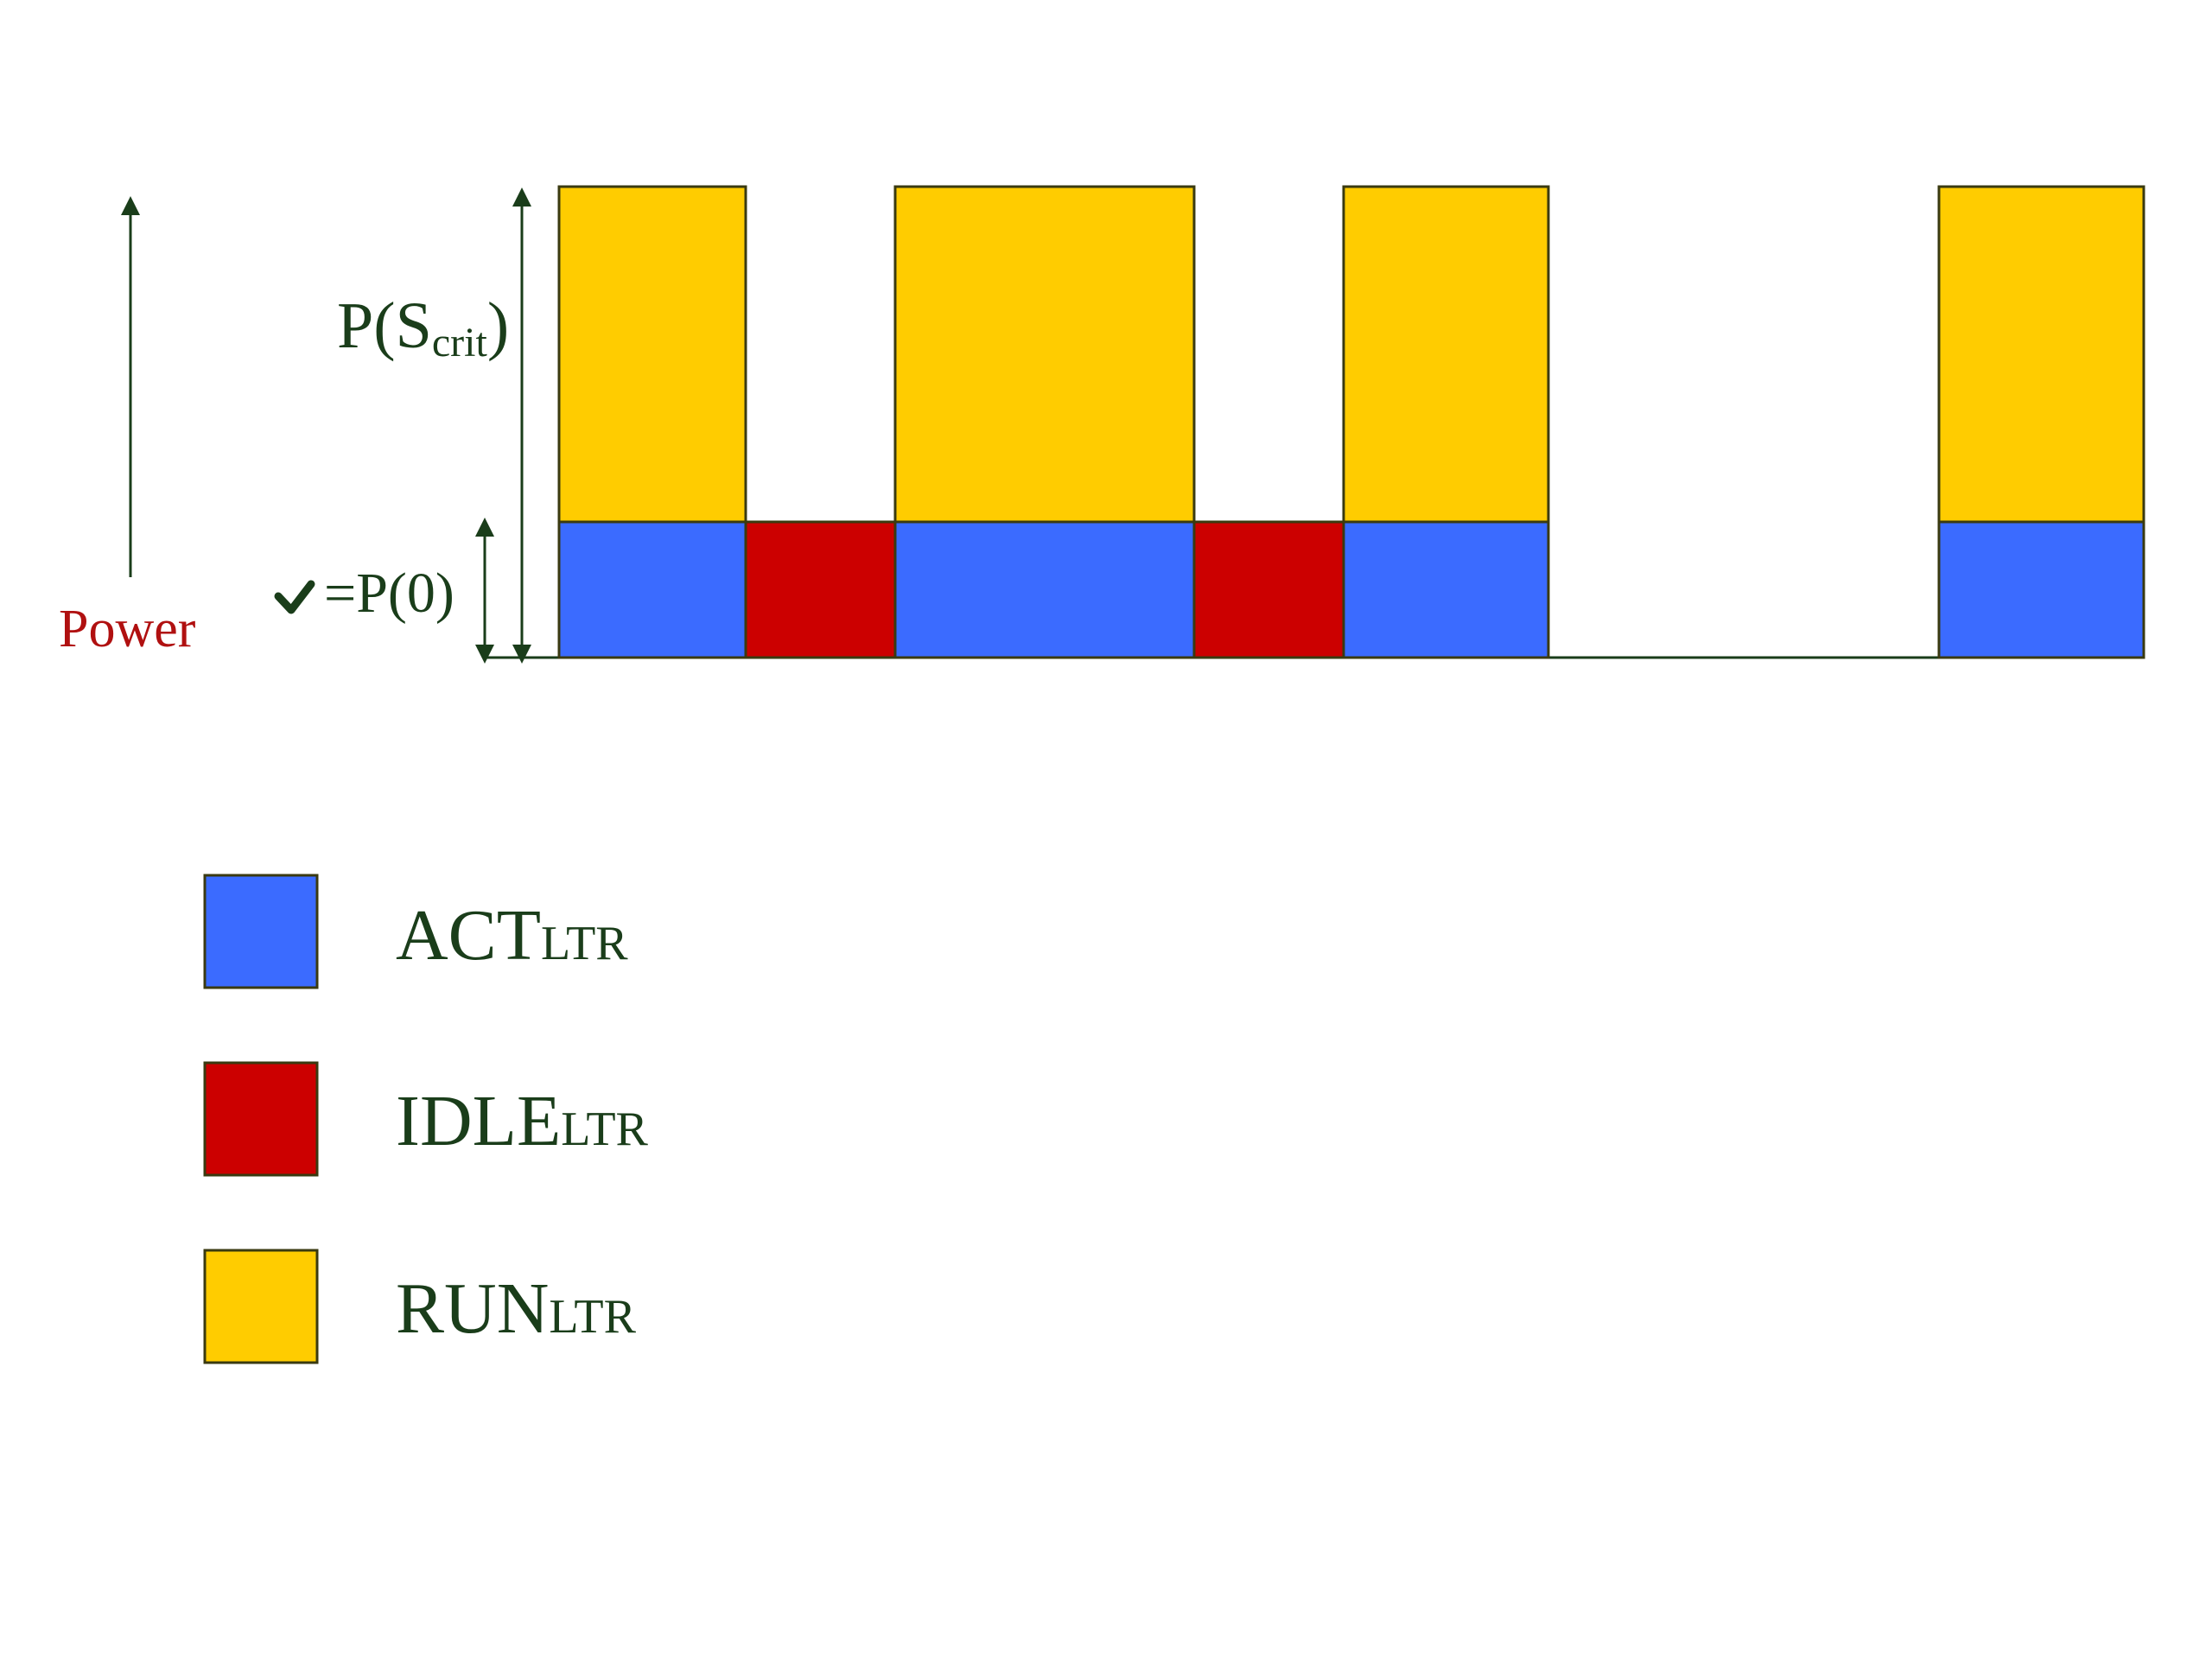  What do you see at coordinates (261, 932) in the screenshot?
I see `legend-swatch-act` at bounding box center [261, 932].